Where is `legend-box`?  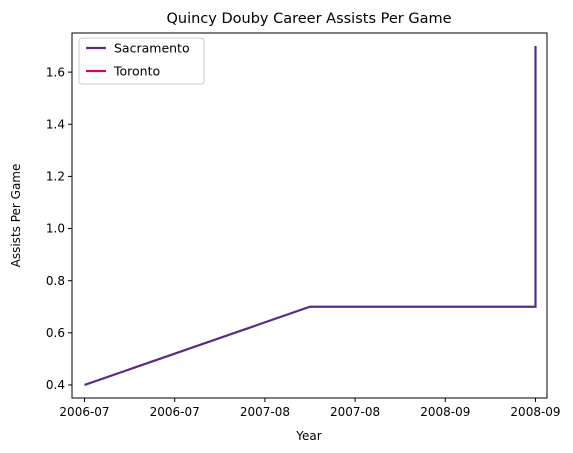 legend-box is located at coordinates (141, 61).